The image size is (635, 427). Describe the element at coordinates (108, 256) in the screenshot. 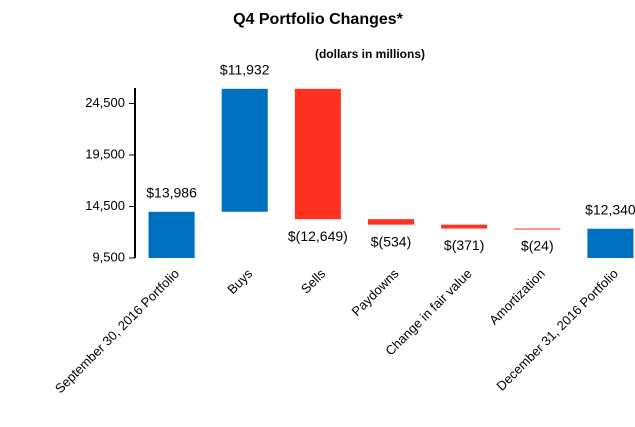

I see `y-tick-label: 9,500` at that location.